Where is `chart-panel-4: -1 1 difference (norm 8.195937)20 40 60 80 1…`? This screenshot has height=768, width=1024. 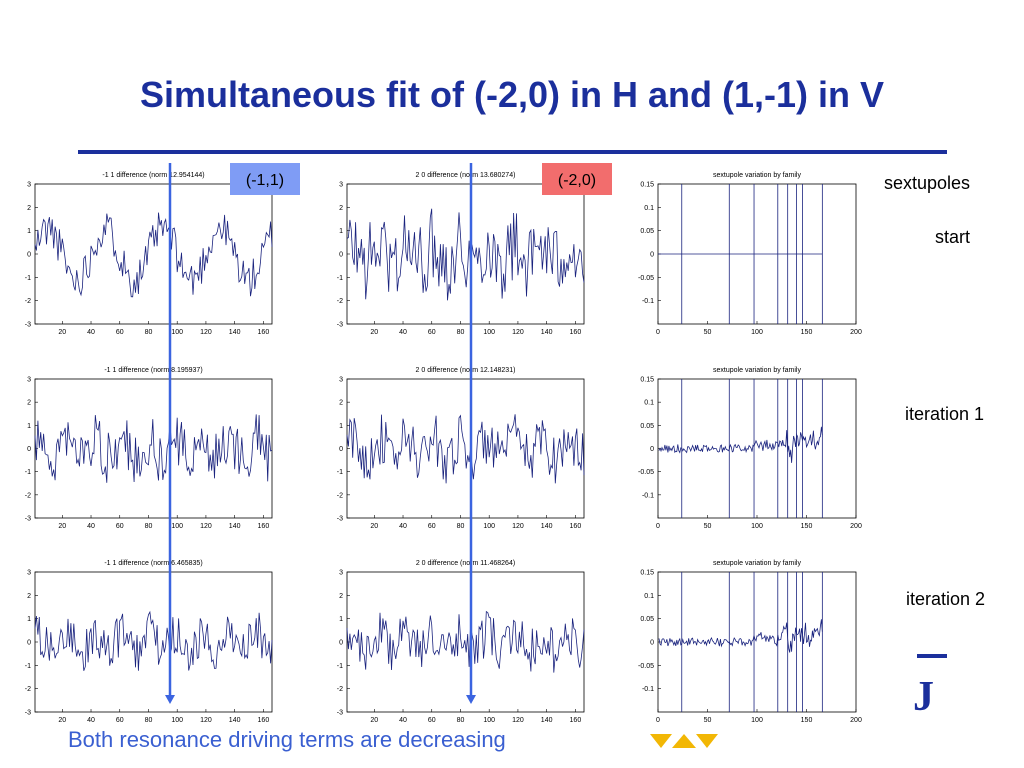
chart-panel-4: -1 1 difference (norm 8.195937)20 40 60 80 1… is located at coordinates (149, 448).